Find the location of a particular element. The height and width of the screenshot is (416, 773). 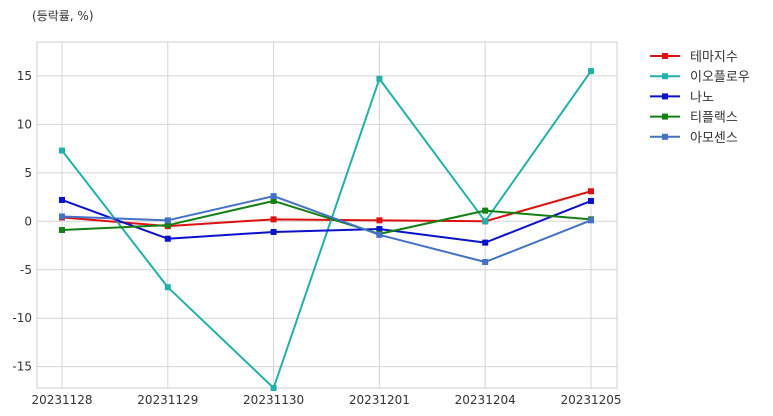

x-tick-label: 20231204 is located at coordinates (485, 400).